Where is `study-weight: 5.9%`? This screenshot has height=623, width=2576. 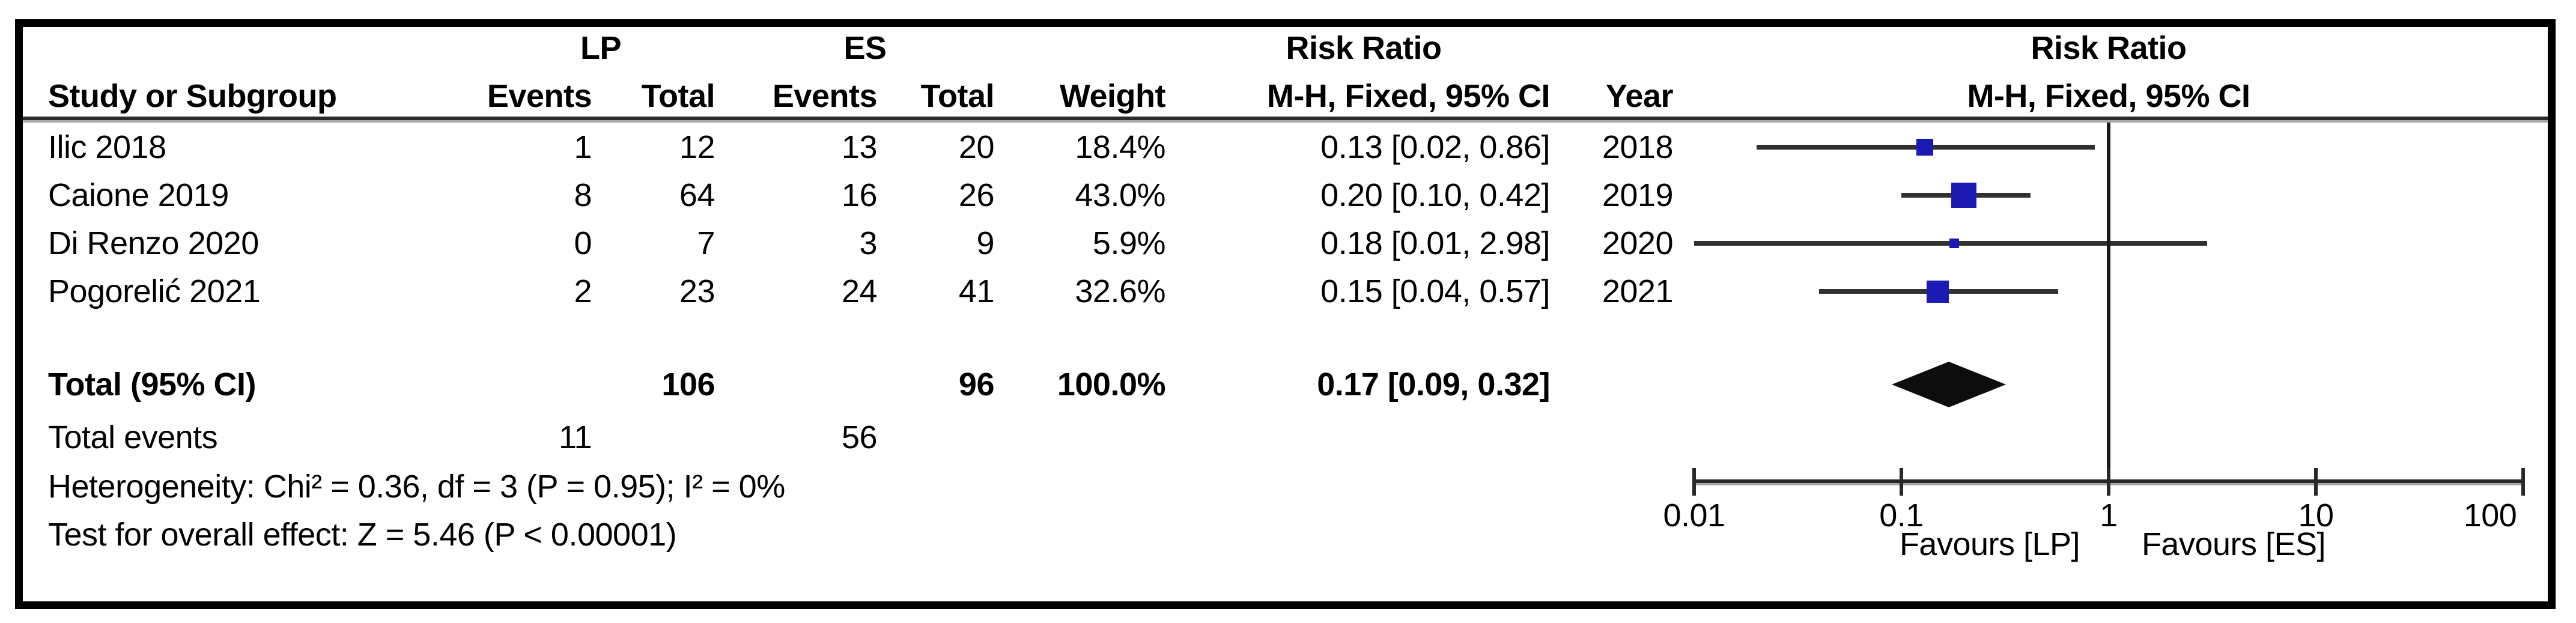 study-weight: 5.9% is located at coordinates (1129, 243).